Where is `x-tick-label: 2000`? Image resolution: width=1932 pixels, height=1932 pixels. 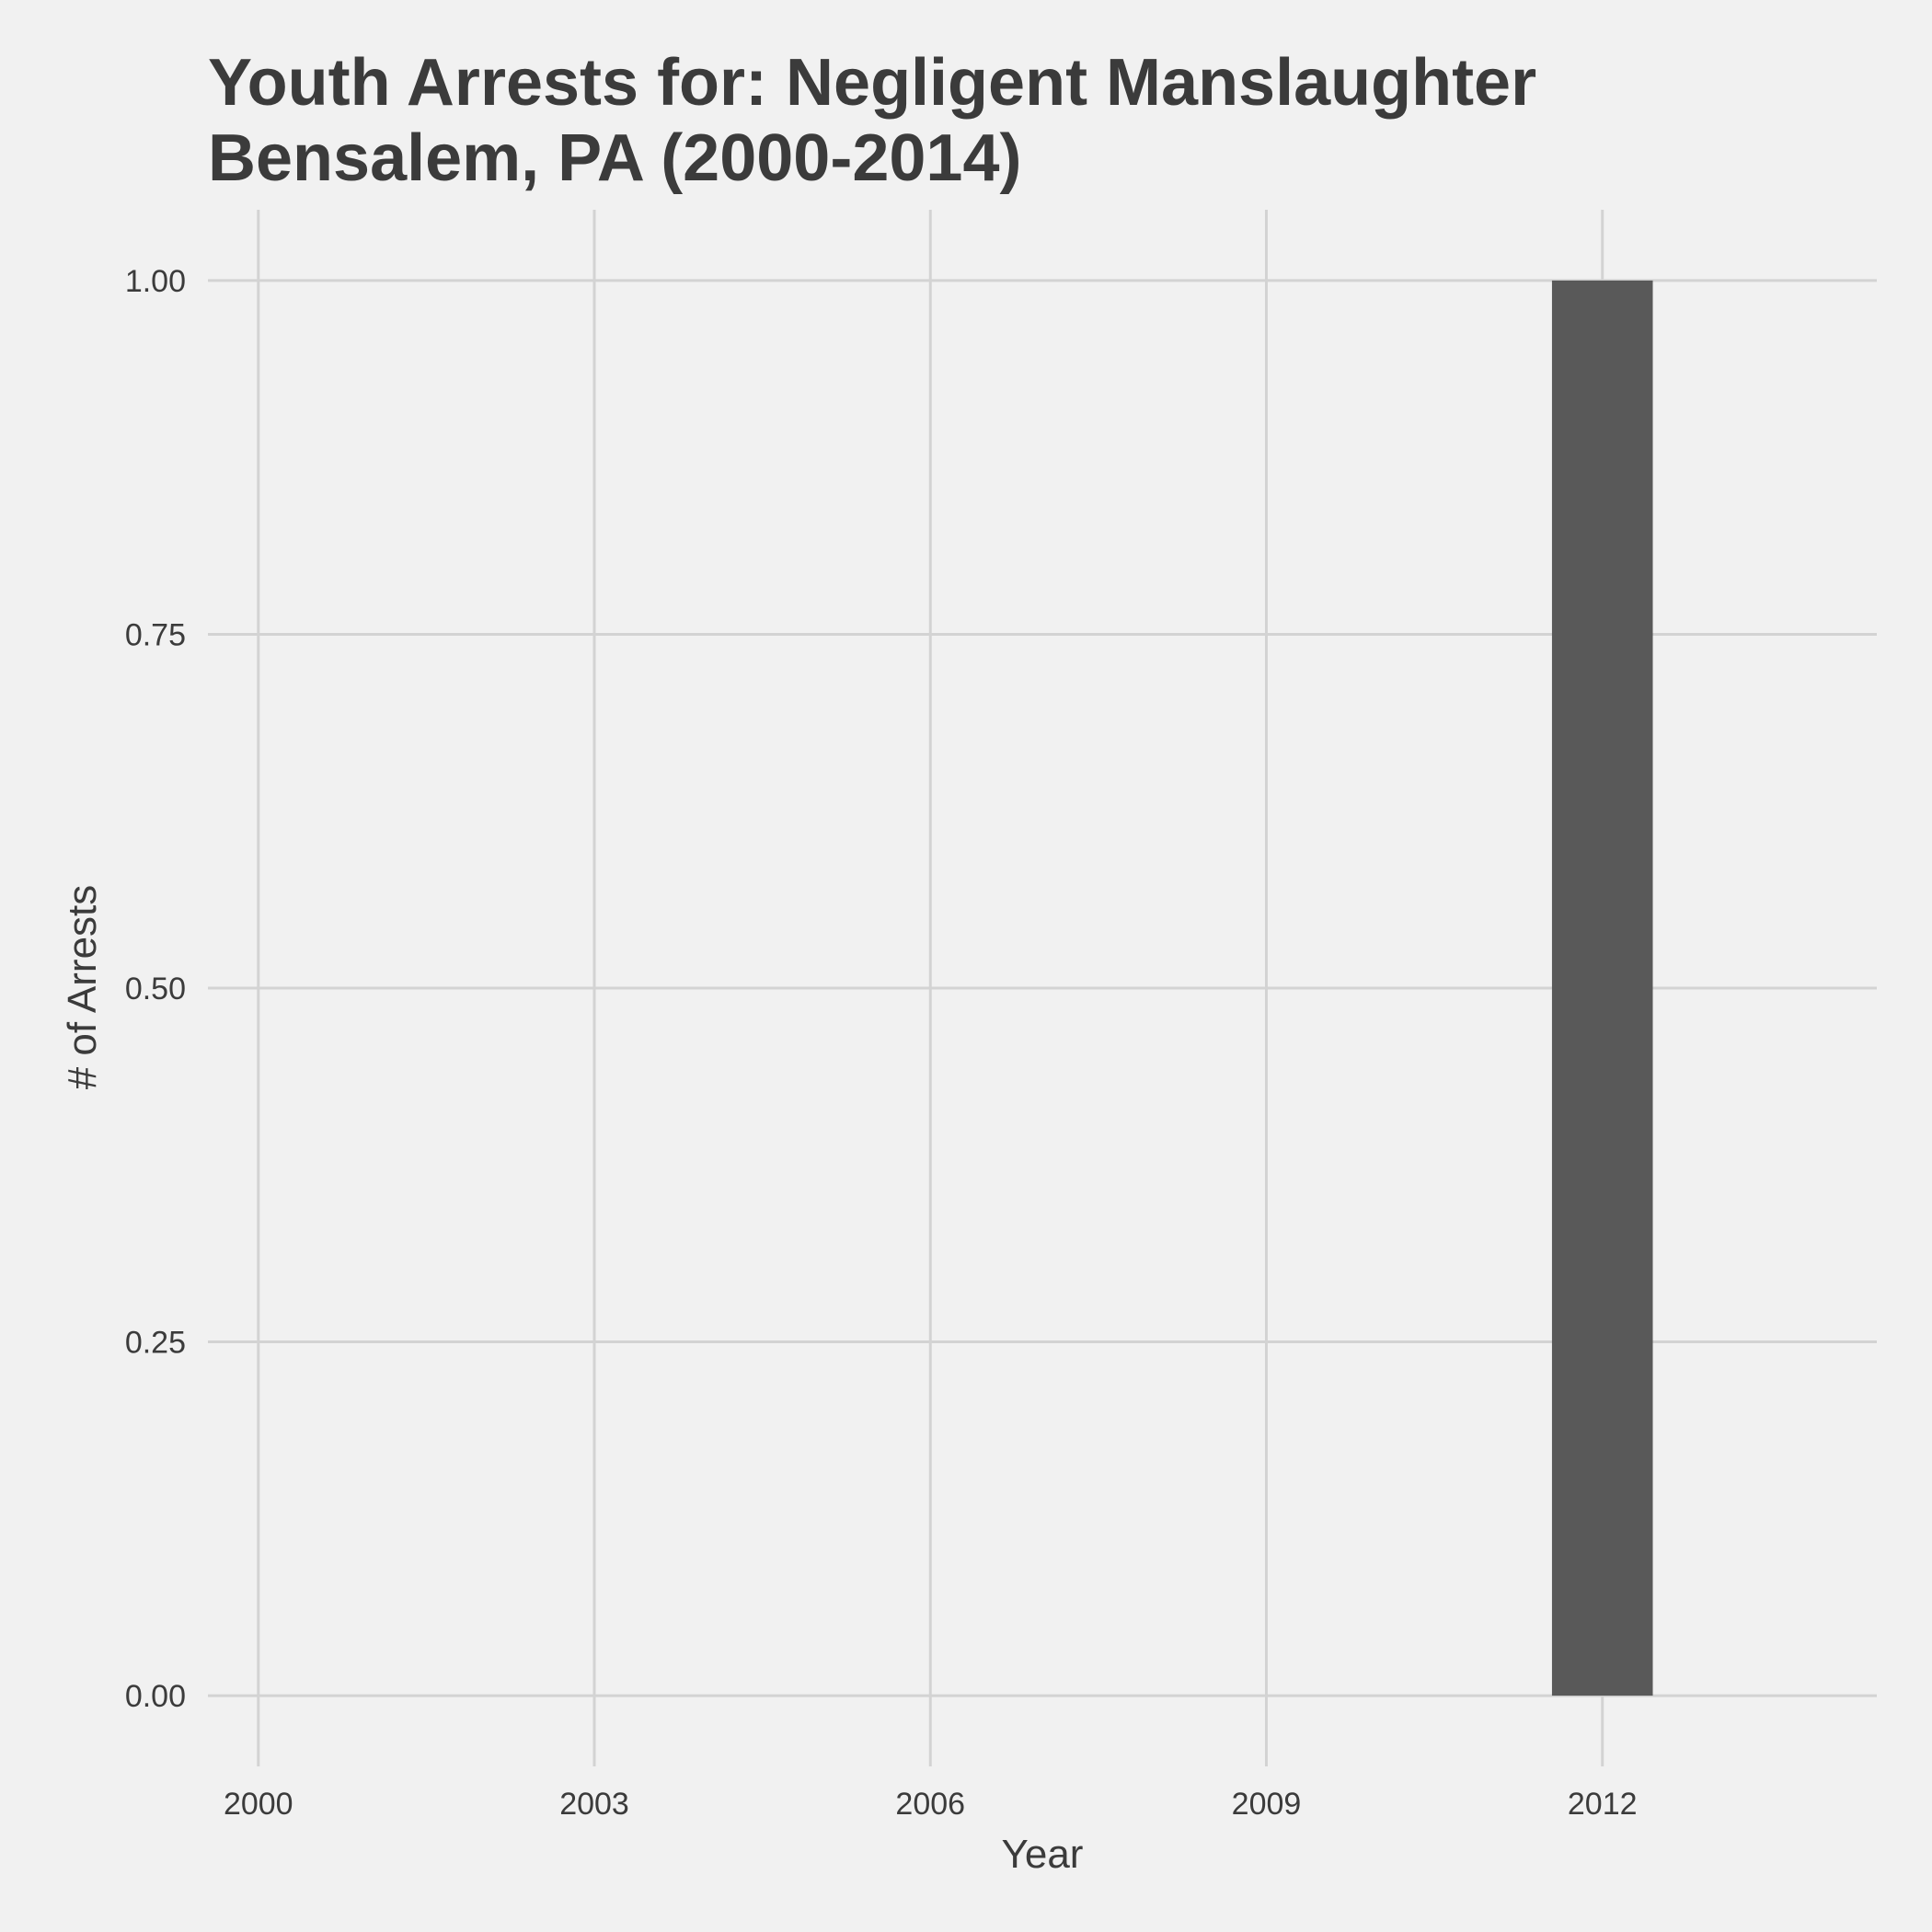 x-tick-label: 2000 is located at coordinates (258, 1804).